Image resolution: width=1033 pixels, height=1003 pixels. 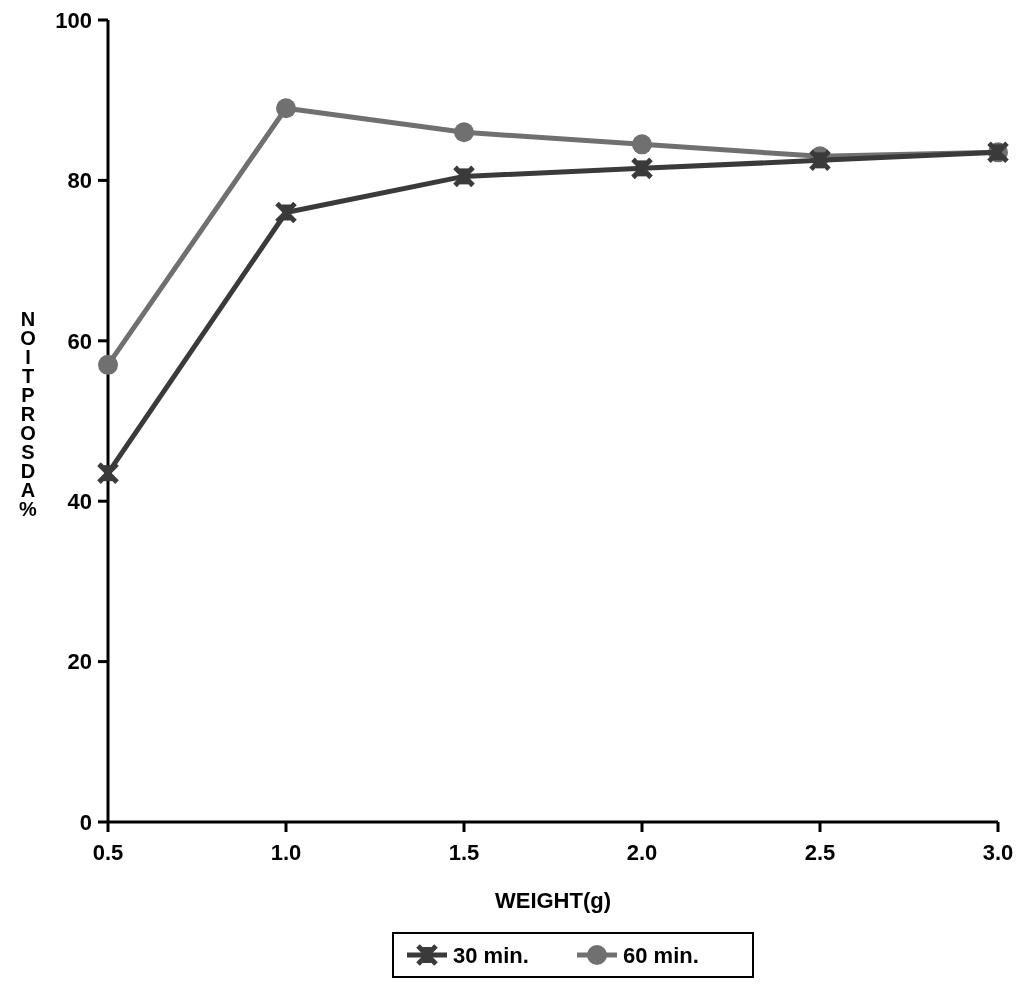 What do you see at coordinates (286, 852) in the screenshot?
I see `x-tick-label: 1.0` at bounding box center [286, 852].